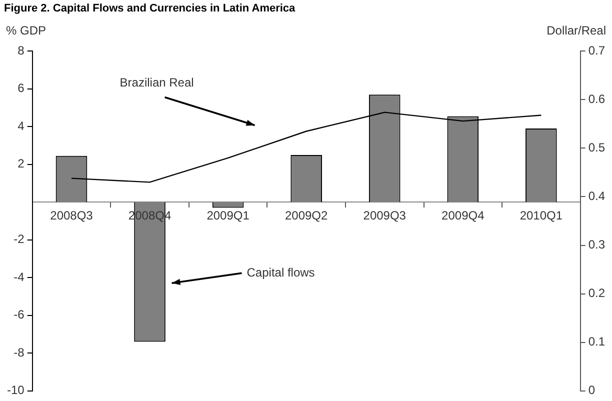 This screenshot has height=401, width=612. I want to click on y-tick-label: -2, so click(19, 239).